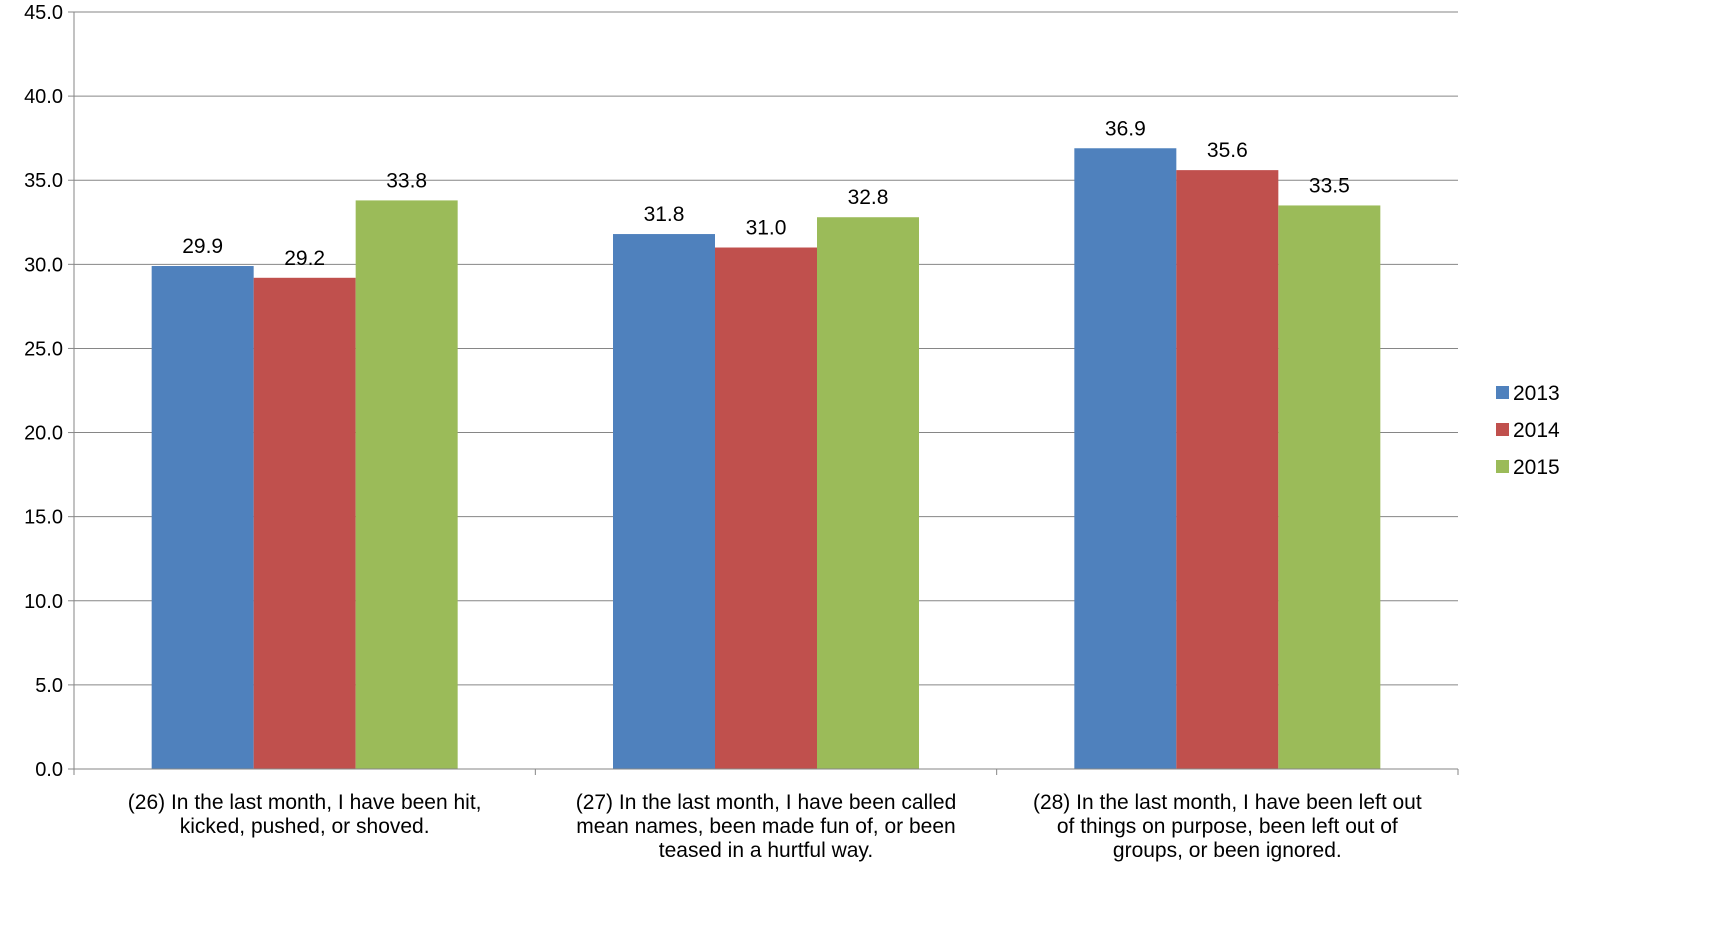 Image resolution: width=1716 pixels, height=949 pixels. I want to click on data-label: 29.2, so click(304, 258).